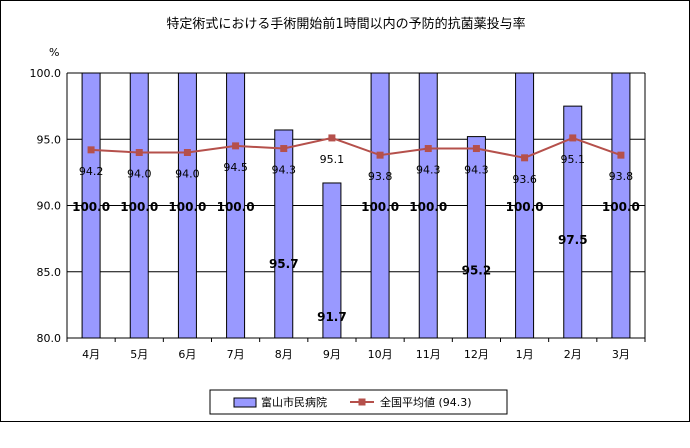  What do you see at coordinates (187, 354) in the screenshot?
I see `x-tick-label: 6月` at bounding box center [187, 354].